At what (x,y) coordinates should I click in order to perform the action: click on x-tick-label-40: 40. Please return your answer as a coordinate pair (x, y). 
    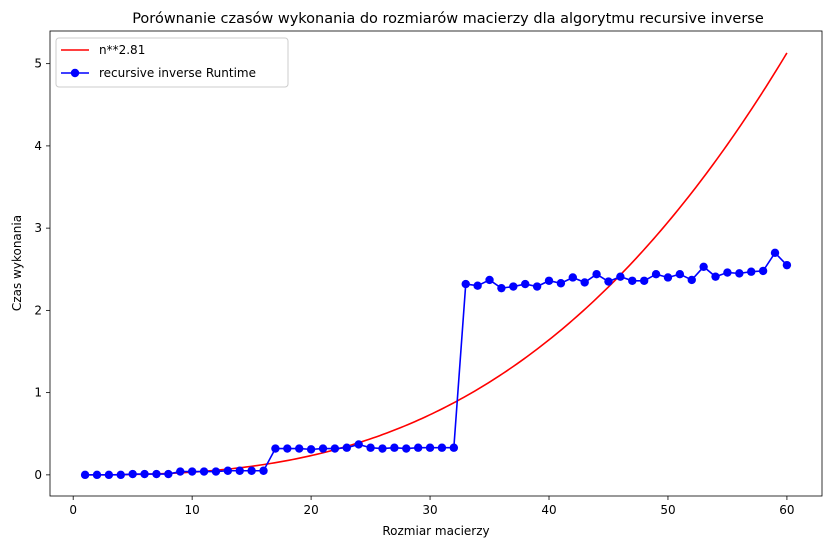
    Looking at the image, I should click on (548, 510).